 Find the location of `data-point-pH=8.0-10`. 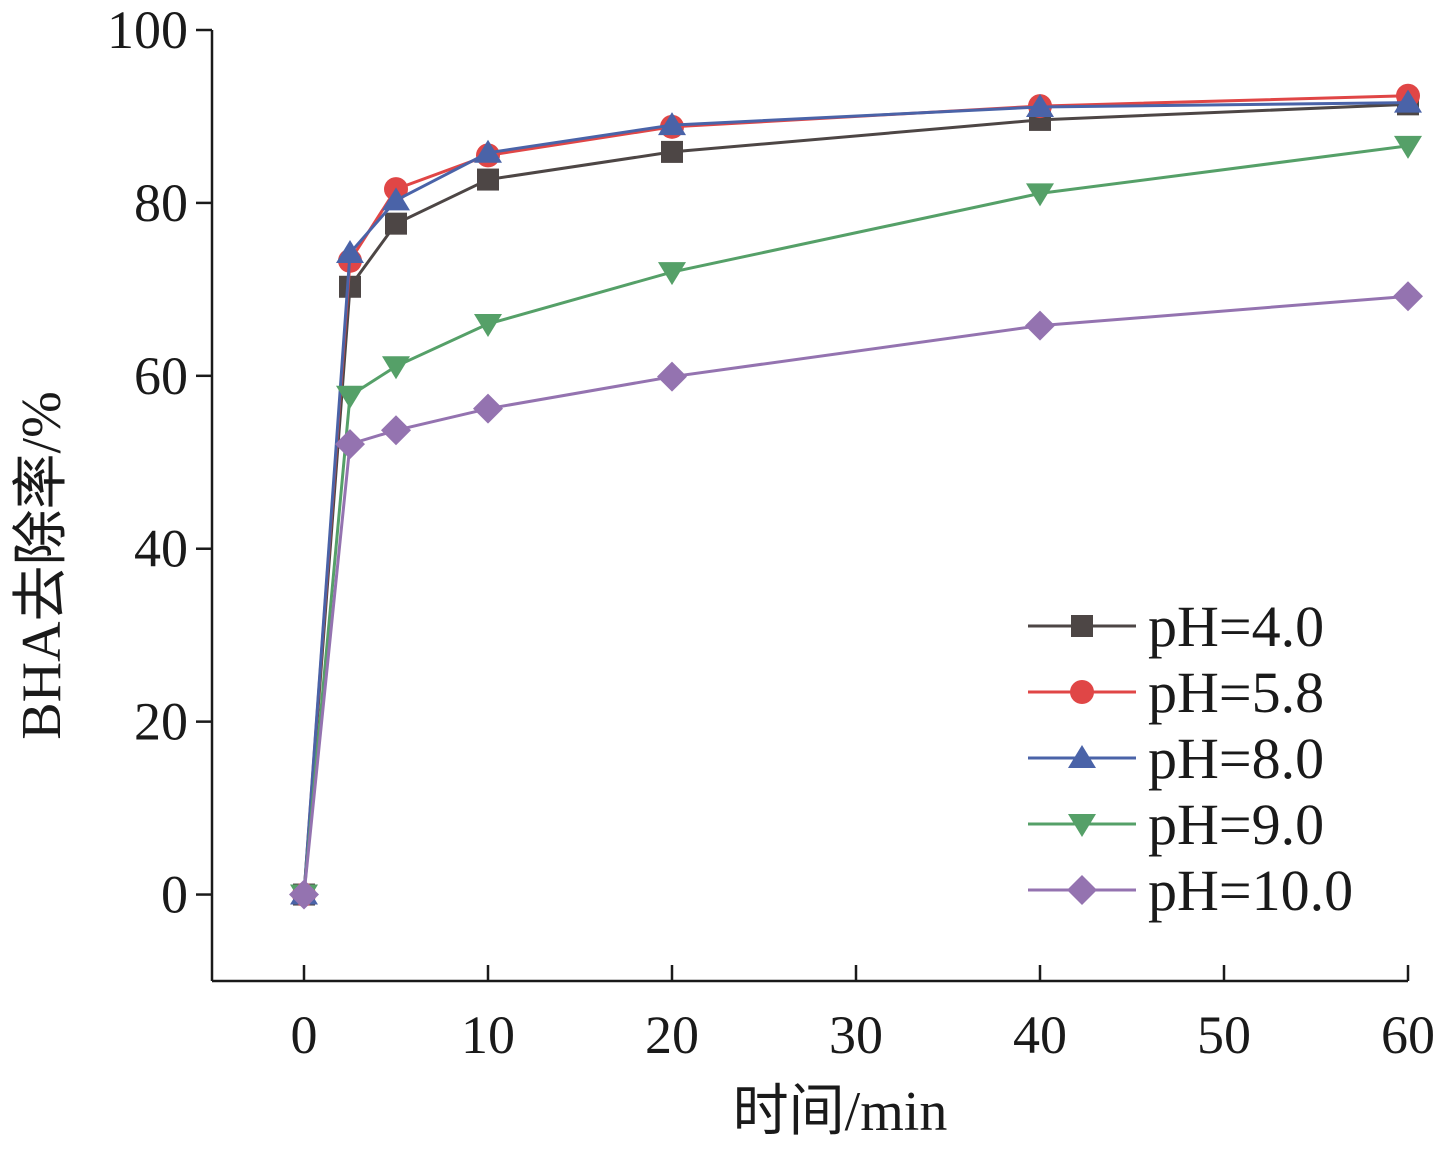

data-point-pH=8.0-10 is located at coordinates (488, 151).